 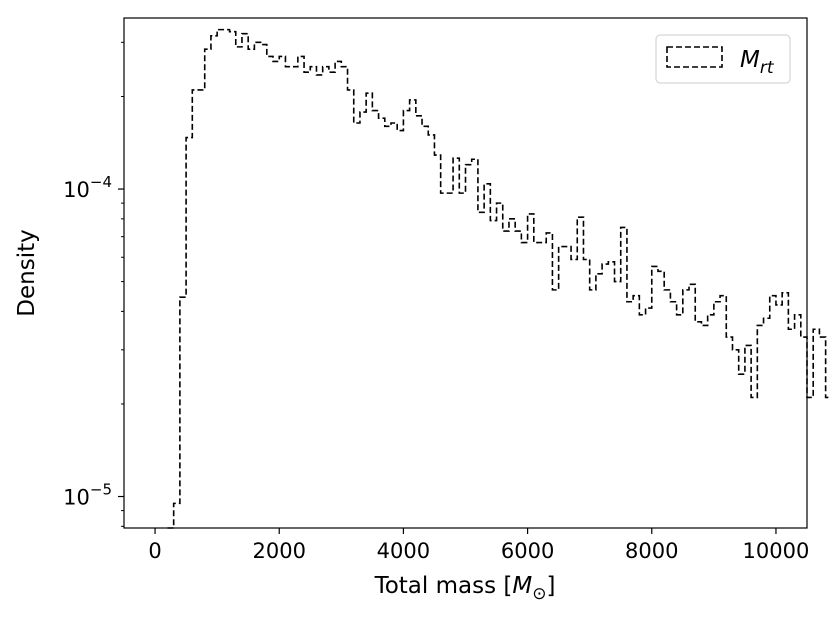 What do you see at coordinates (776, 551) in the screenshot?
I see `x-tick-label: 10000` at bounding box center [776, 551].